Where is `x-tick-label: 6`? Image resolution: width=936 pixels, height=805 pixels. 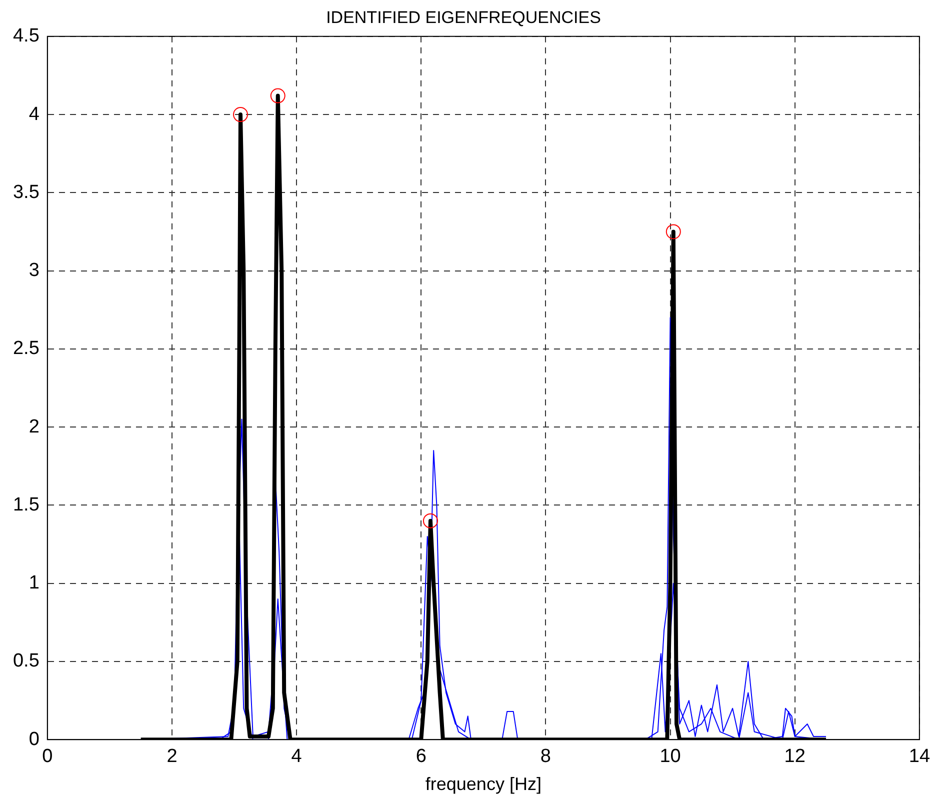 x-tick-label: 6 is located at coordinates (421, 757).